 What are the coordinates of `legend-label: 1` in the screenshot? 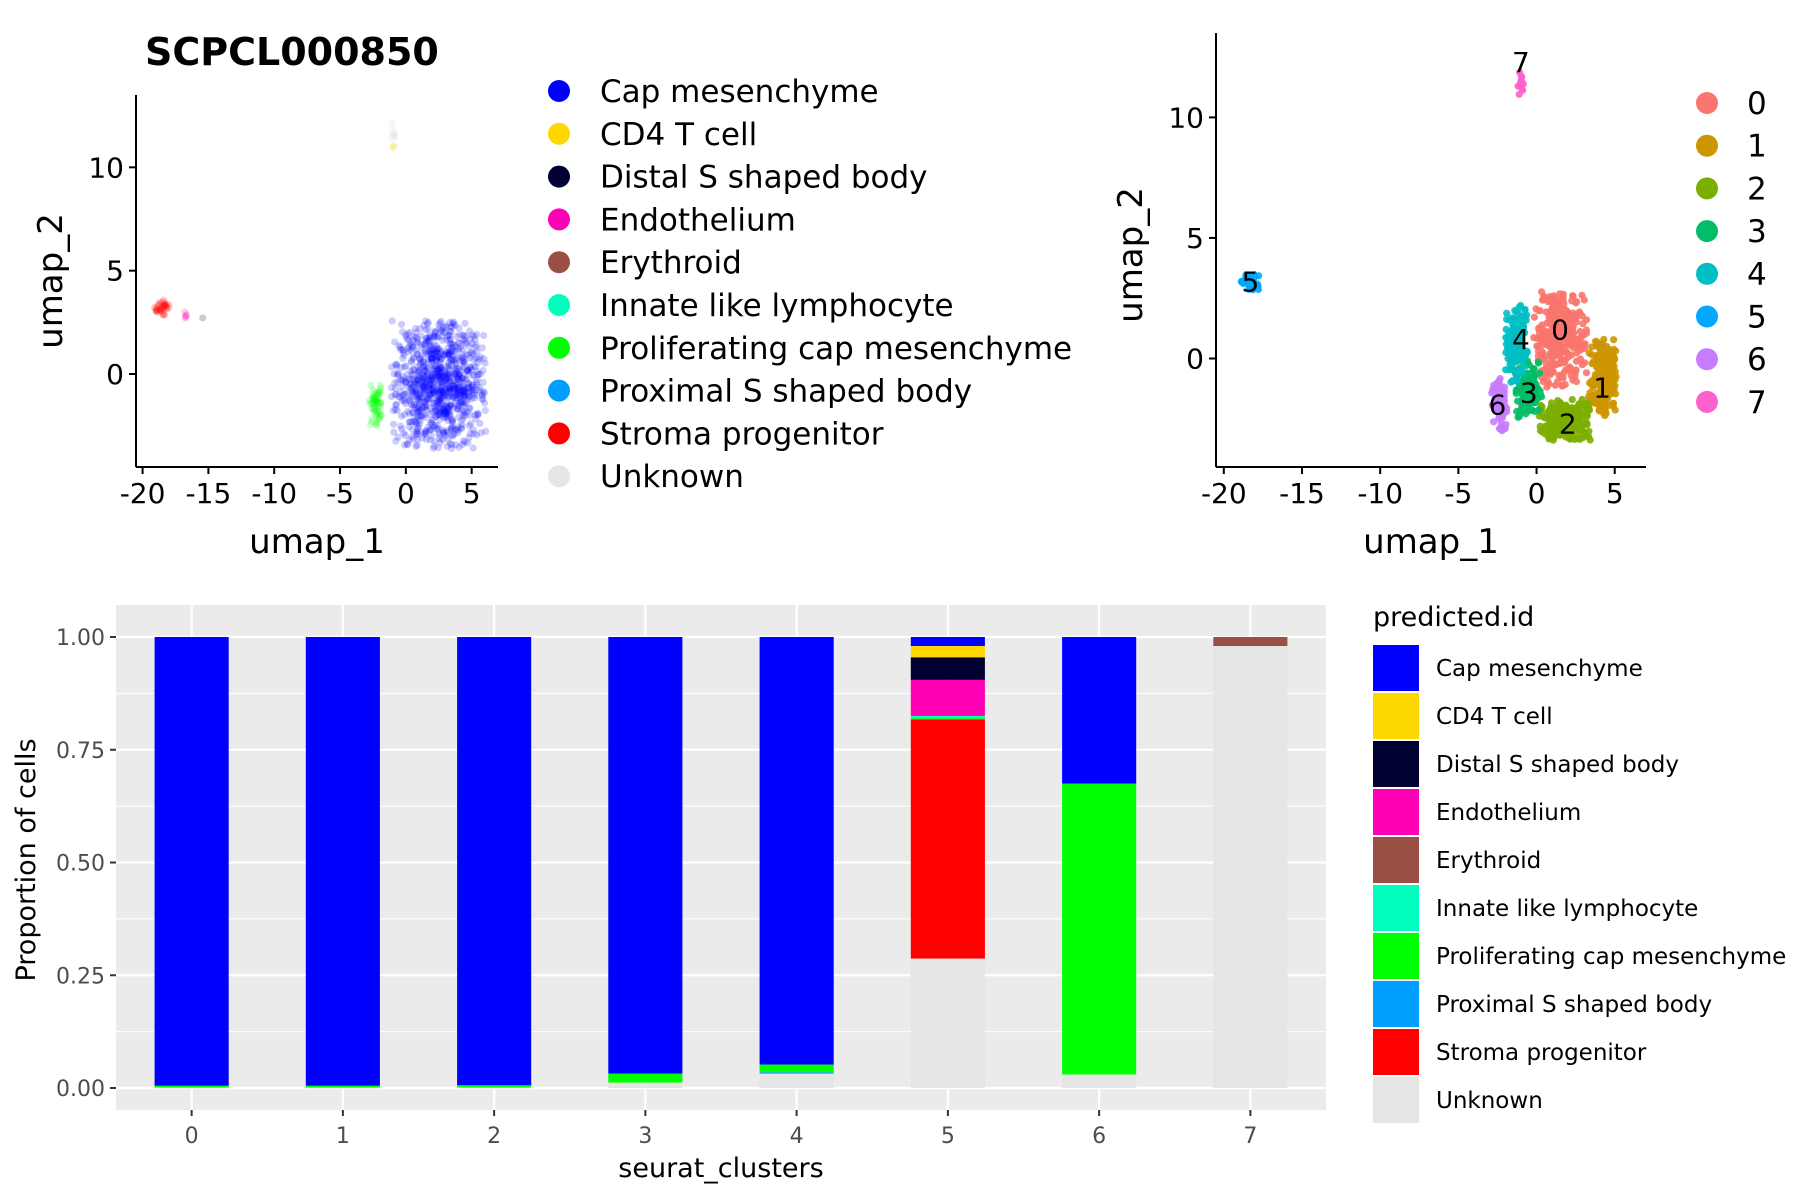 It's located at (1757, 147).